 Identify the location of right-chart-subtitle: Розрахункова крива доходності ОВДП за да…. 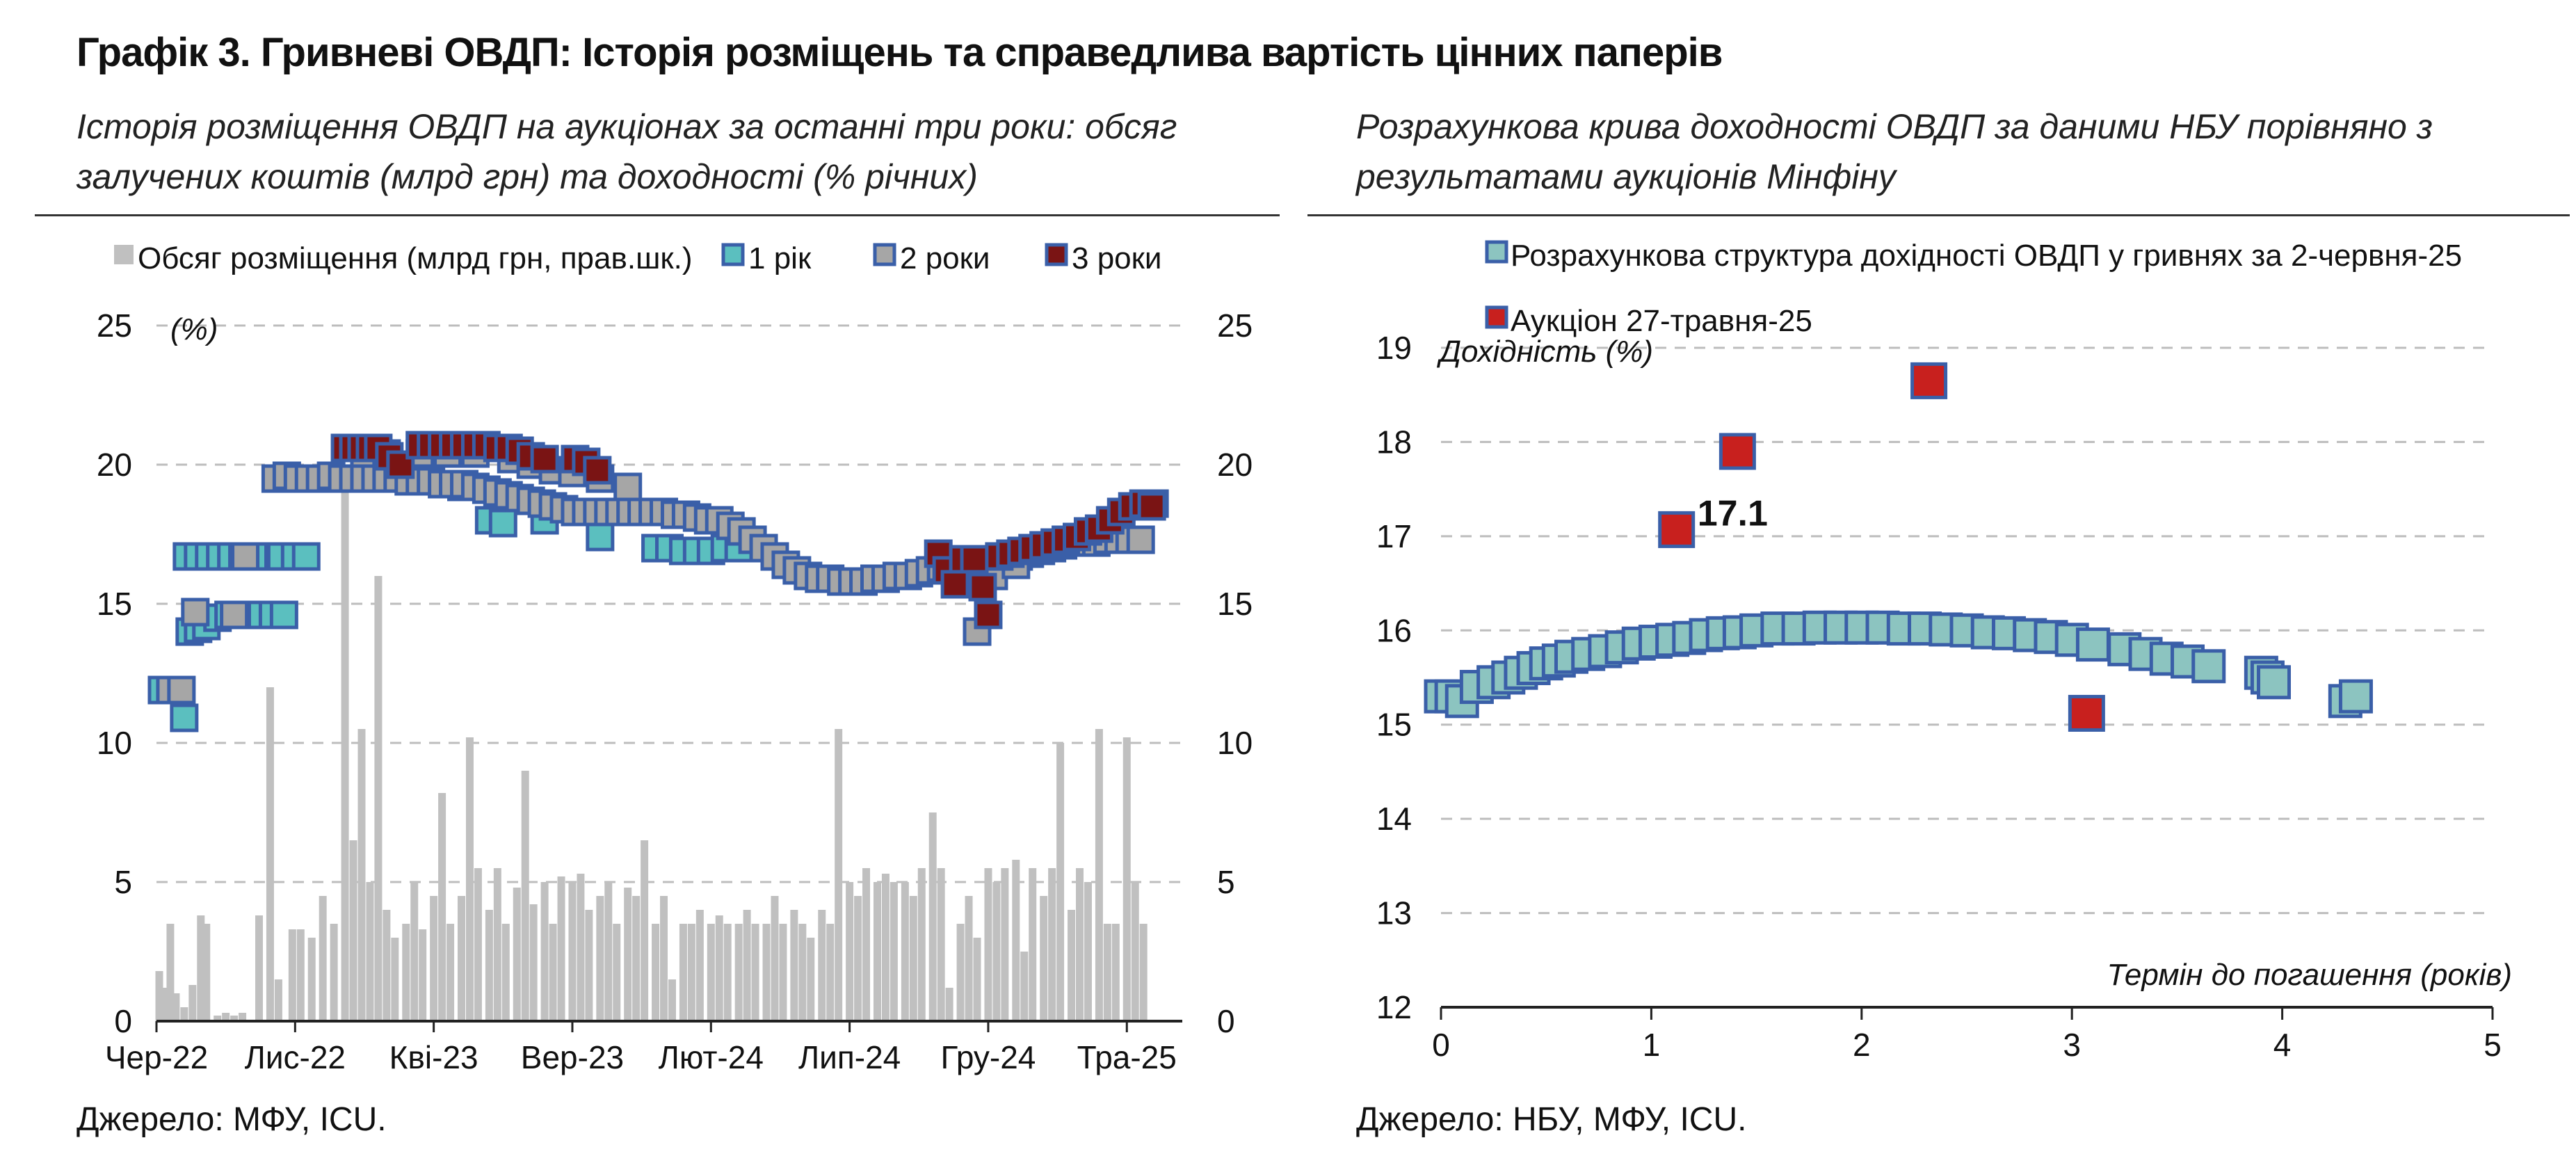
(1895, 151).